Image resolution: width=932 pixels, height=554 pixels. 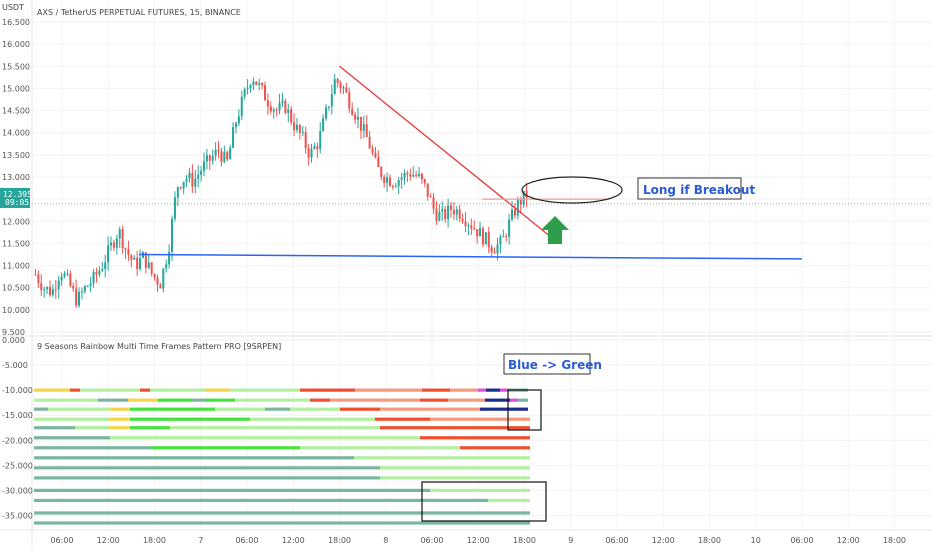 What do you see at coordinates (16, 266) in the screenshot?
I see `price-tick-label: 11.000` at bounding box center [16, 266].